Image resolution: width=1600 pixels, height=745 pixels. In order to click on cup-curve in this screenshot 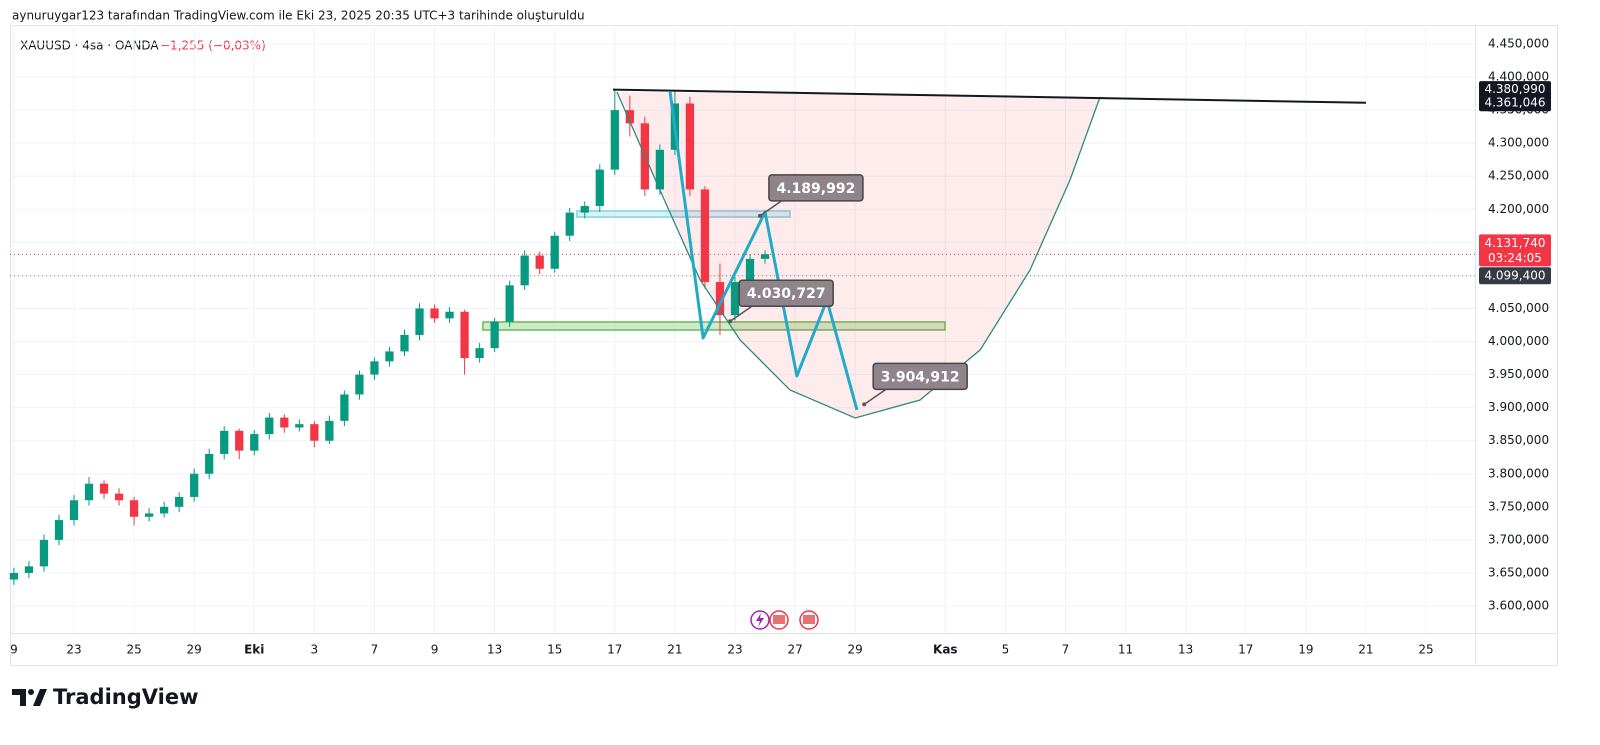, I will do `click(858, 255)`.